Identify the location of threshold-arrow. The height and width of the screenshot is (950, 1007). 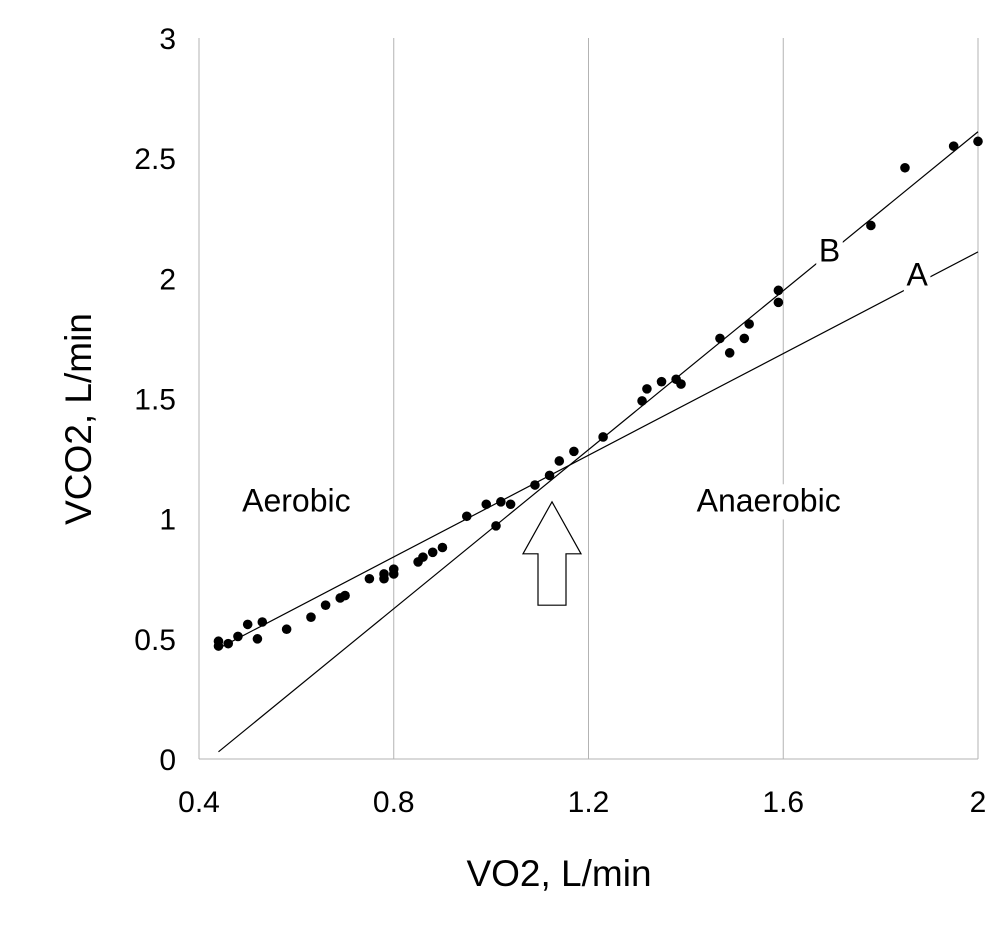
(552, 553).